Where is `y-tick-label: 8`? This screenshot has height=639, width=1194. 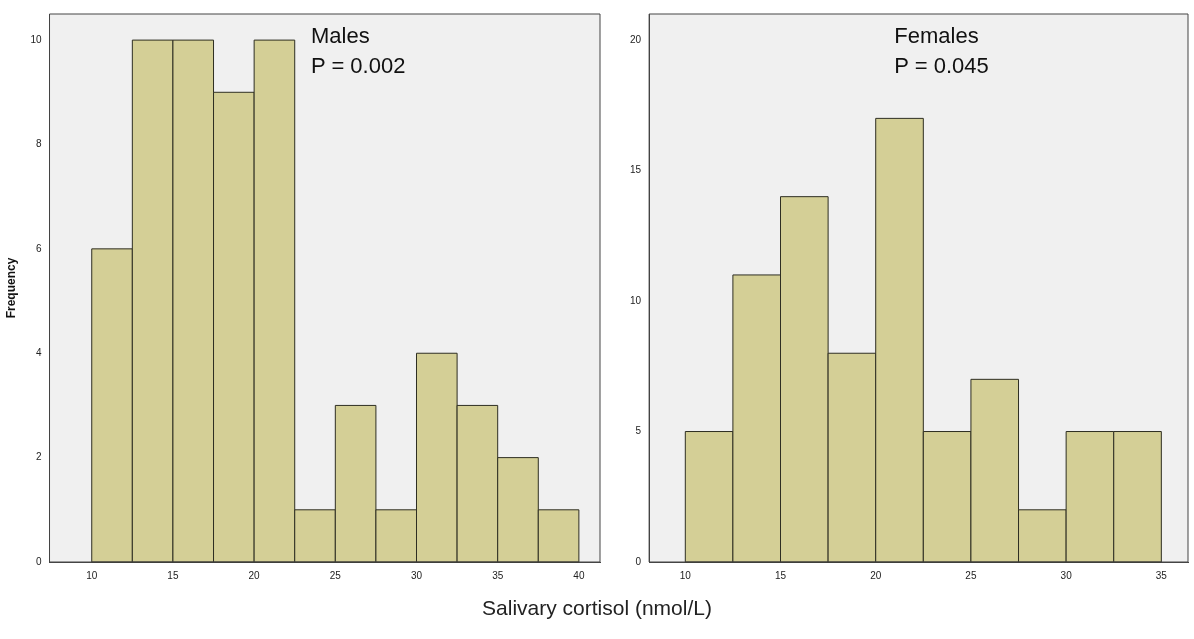
y-tick-label: 8 is located at coordinates (38, 144).